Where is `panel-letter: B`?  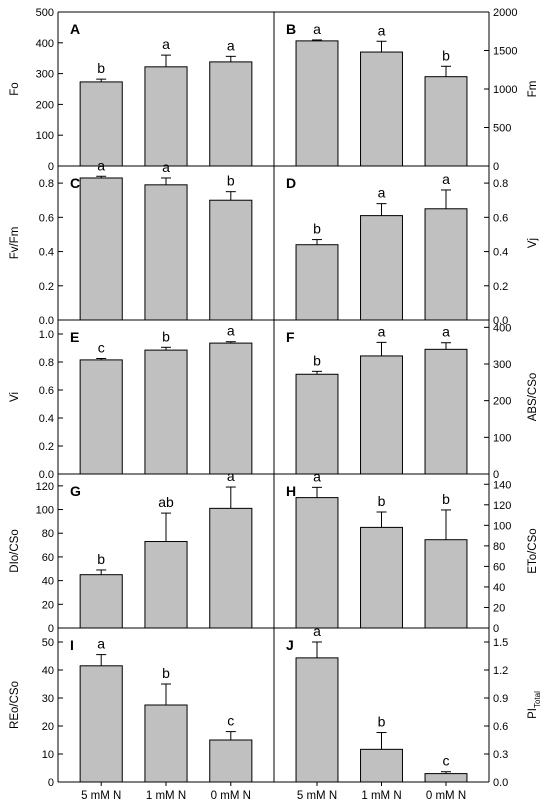 panel-letter: B is located at coordinates (291, 29).